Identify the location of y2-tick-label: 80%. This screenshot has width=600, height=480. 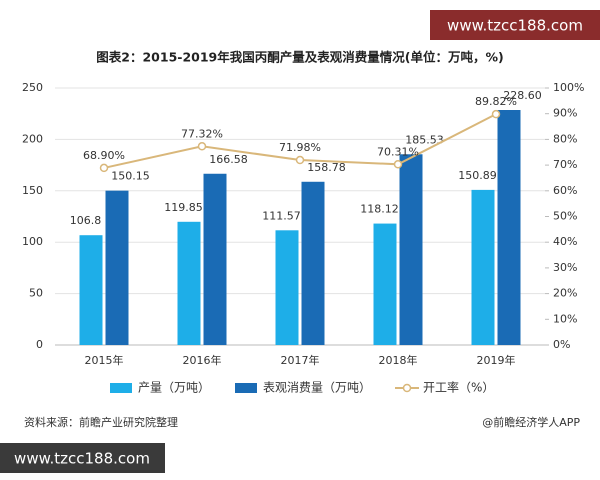
(565, 138).